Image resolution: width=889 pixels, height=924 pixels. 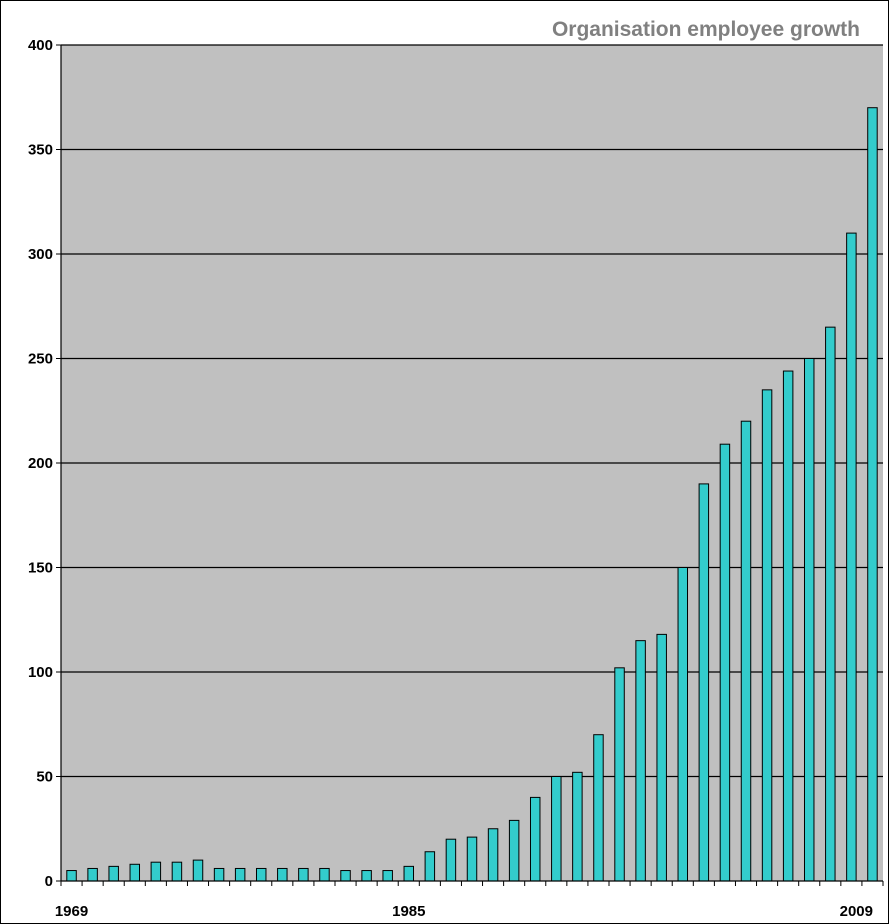 I want to click on y-tick-label: 200, so click(x=40, y=463).